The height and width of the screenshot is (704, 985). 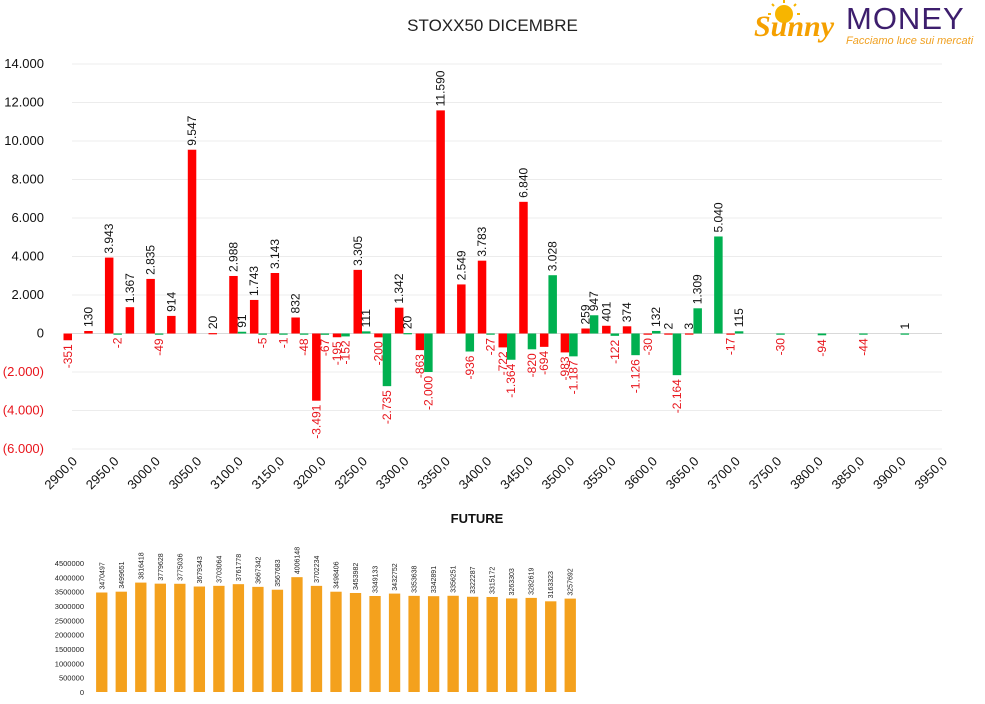 I want to click on future-data-label: 3349133, so click(x=376, y=579).